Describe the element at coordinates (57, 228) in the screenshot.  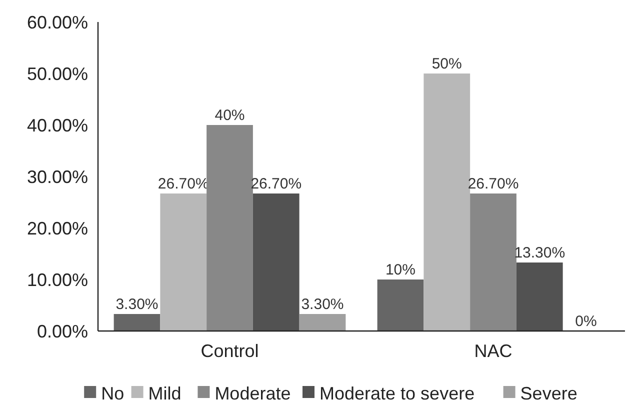
I see `y-tick-label: 20.00%` at that location.